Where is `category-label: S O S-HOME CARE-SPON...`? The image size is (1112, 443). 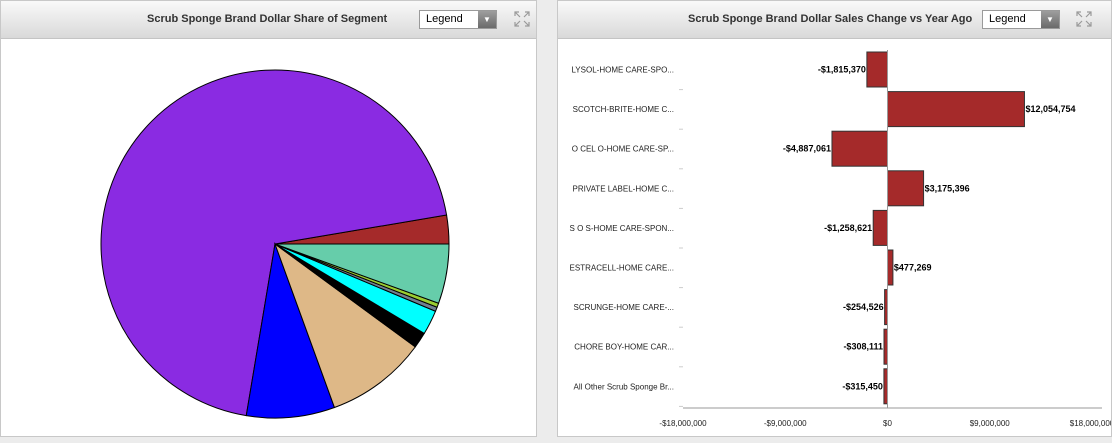
category-label: S O S-HOME CARE-SPON... is located at coordinates (622, 228).